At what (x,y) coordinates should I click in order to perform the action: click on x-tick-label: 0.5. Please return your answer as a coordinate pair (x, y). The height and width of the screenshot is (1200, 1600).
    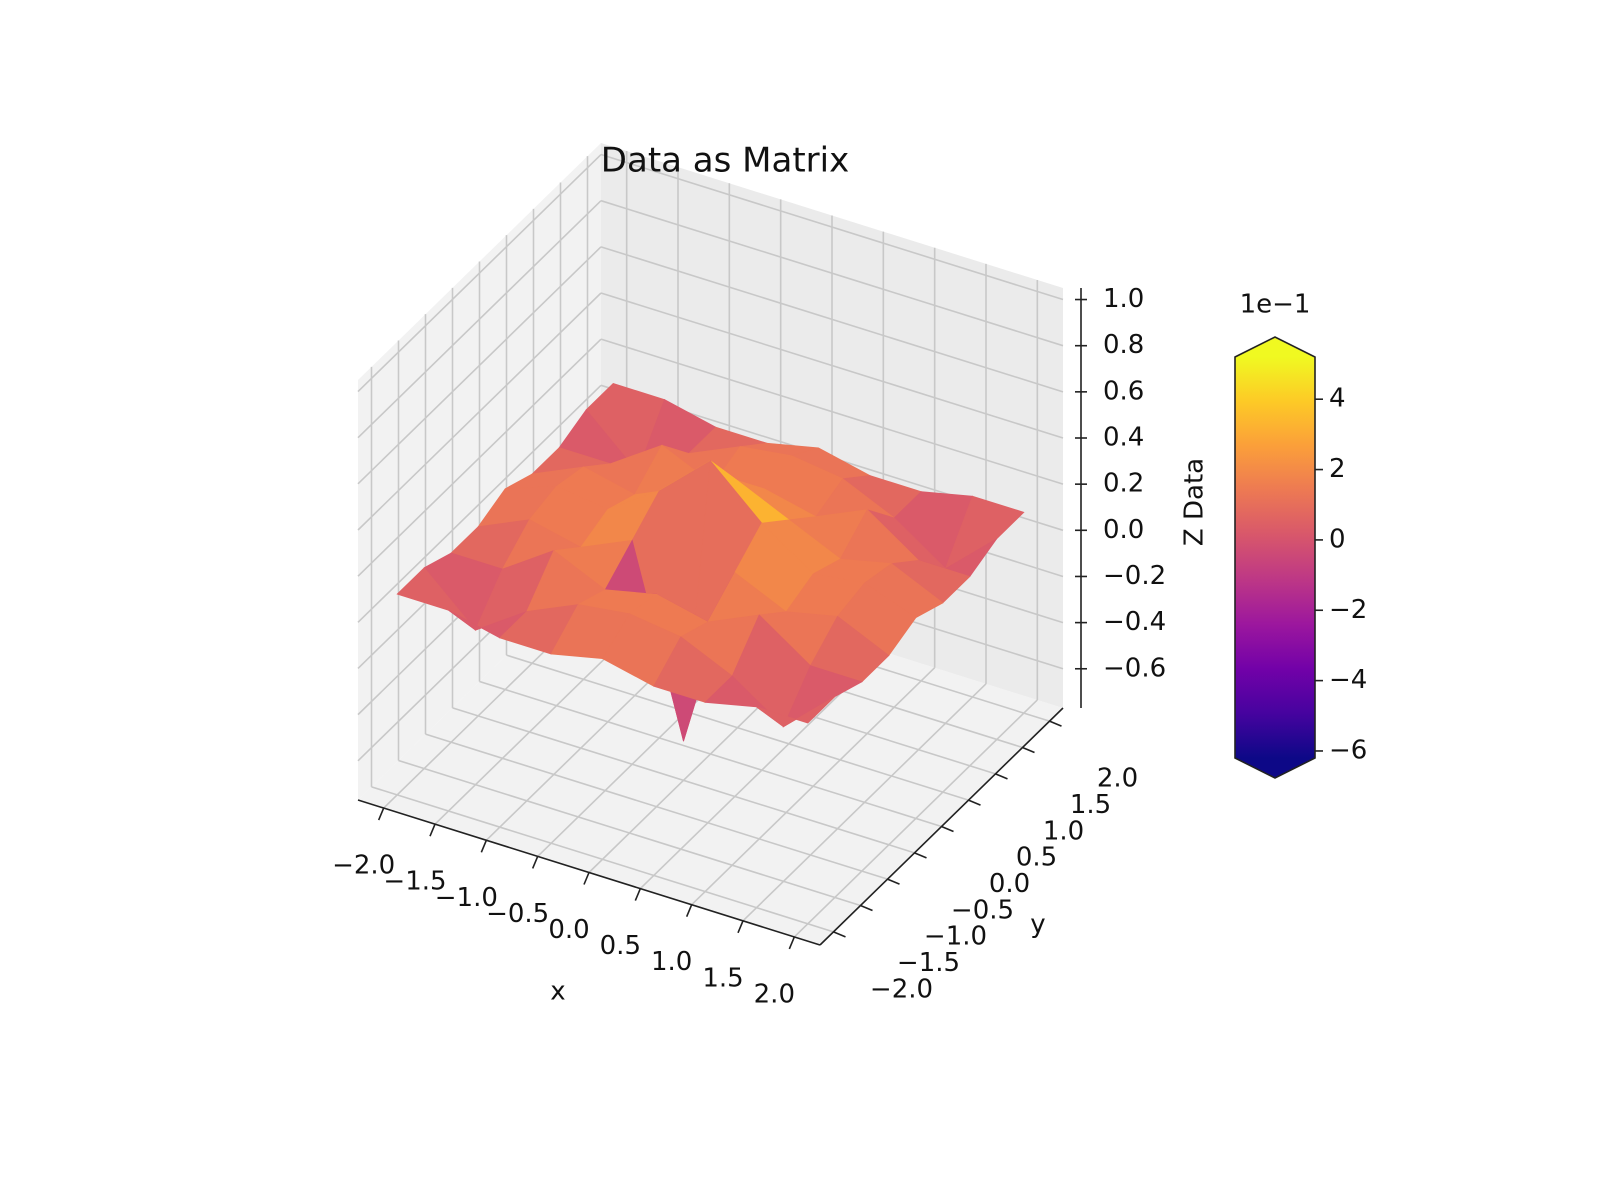
    Looking at the image, I should click on (620, 946).